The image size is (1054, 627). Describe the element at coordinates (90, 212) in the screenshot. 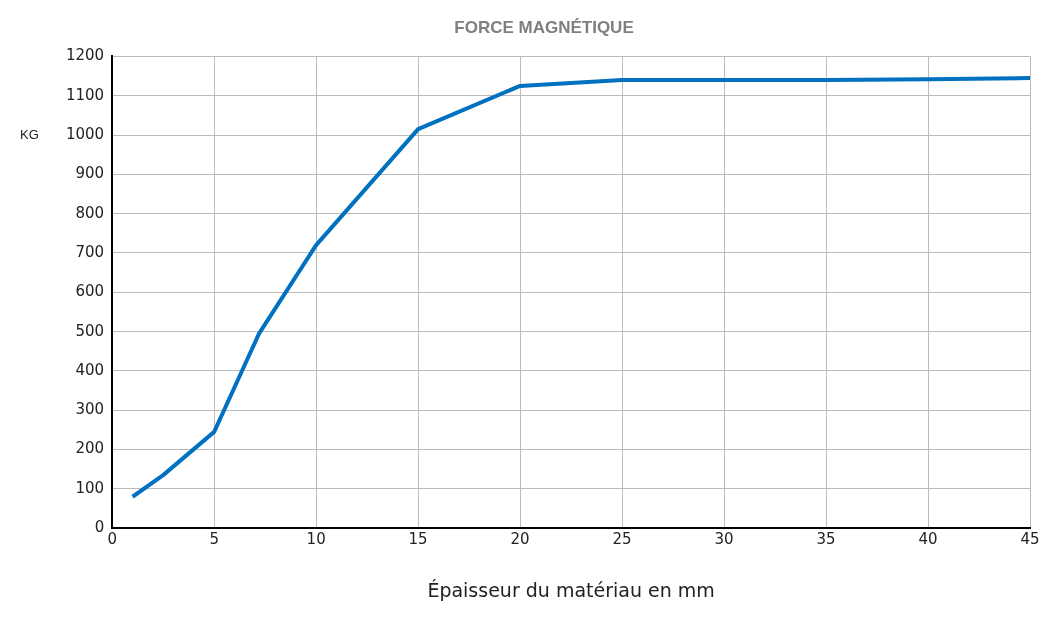

I see `y-tick-label: 800` at that location.